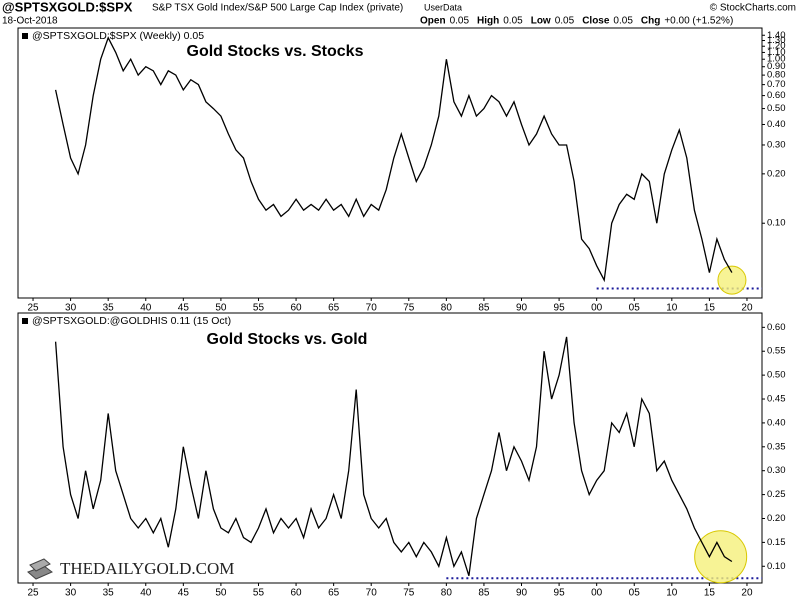  What do you see at coordinates (131, 321) in the screenshot?
I see `legend: @SPTSXGOLD:@GOLDHIS 0.11 (15 Oct)` at bounding box center [131, 321].